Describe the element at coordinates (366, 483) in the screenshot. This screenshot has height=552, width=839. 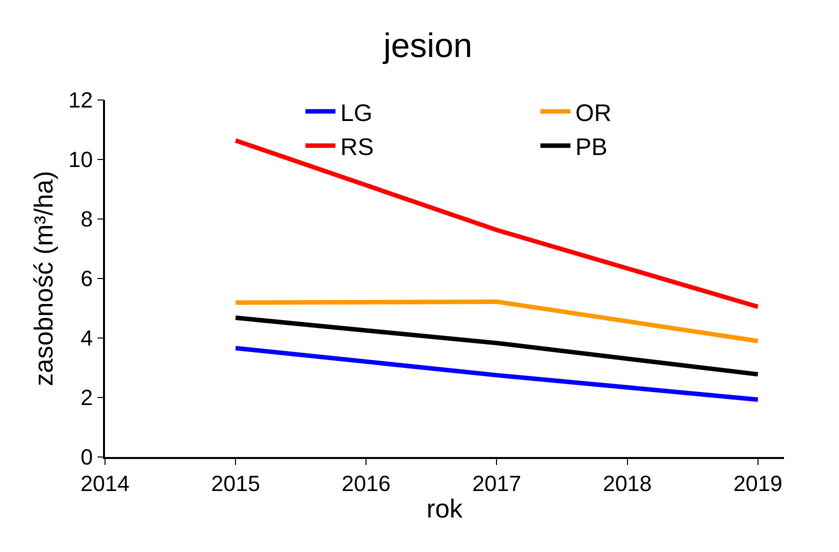
I see `x-tick-label: 2016` at that location.